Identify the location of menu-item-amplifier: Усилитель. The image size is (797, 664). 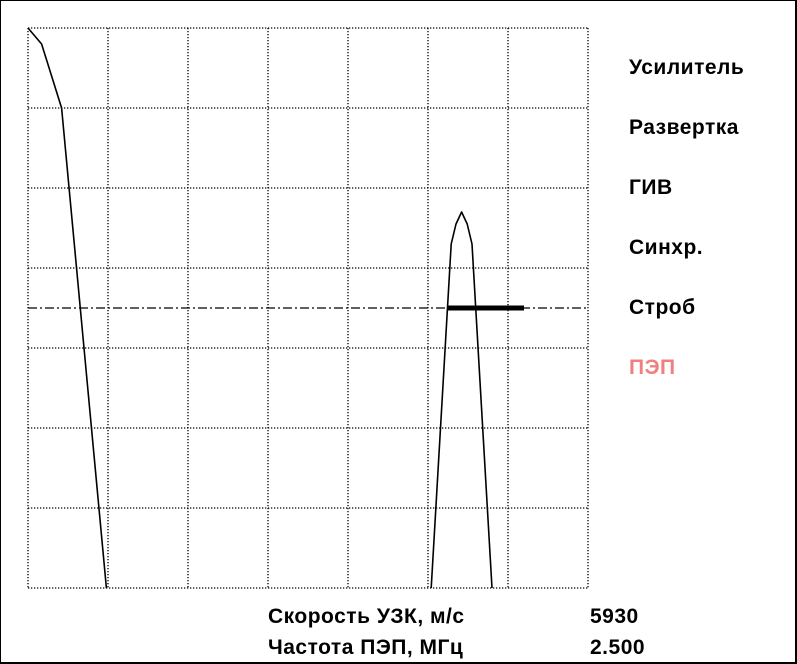
(687, 67).